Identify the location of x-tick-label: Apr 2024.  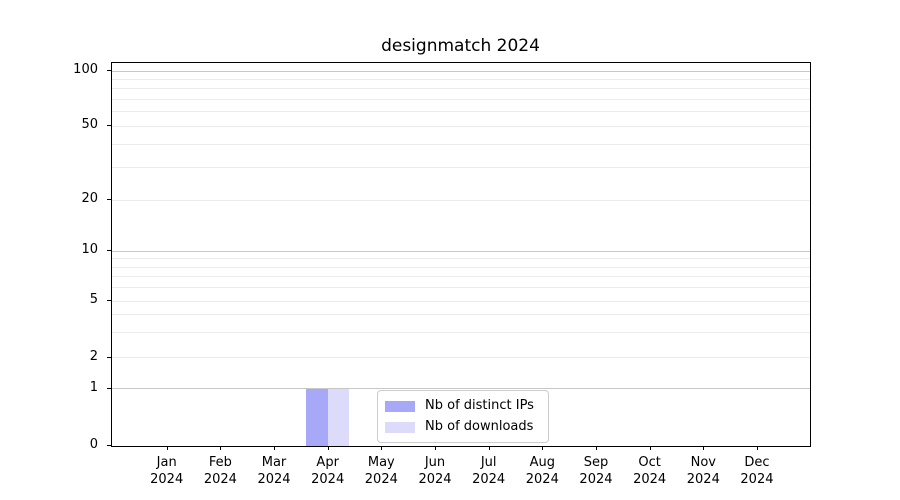
(328, 471).